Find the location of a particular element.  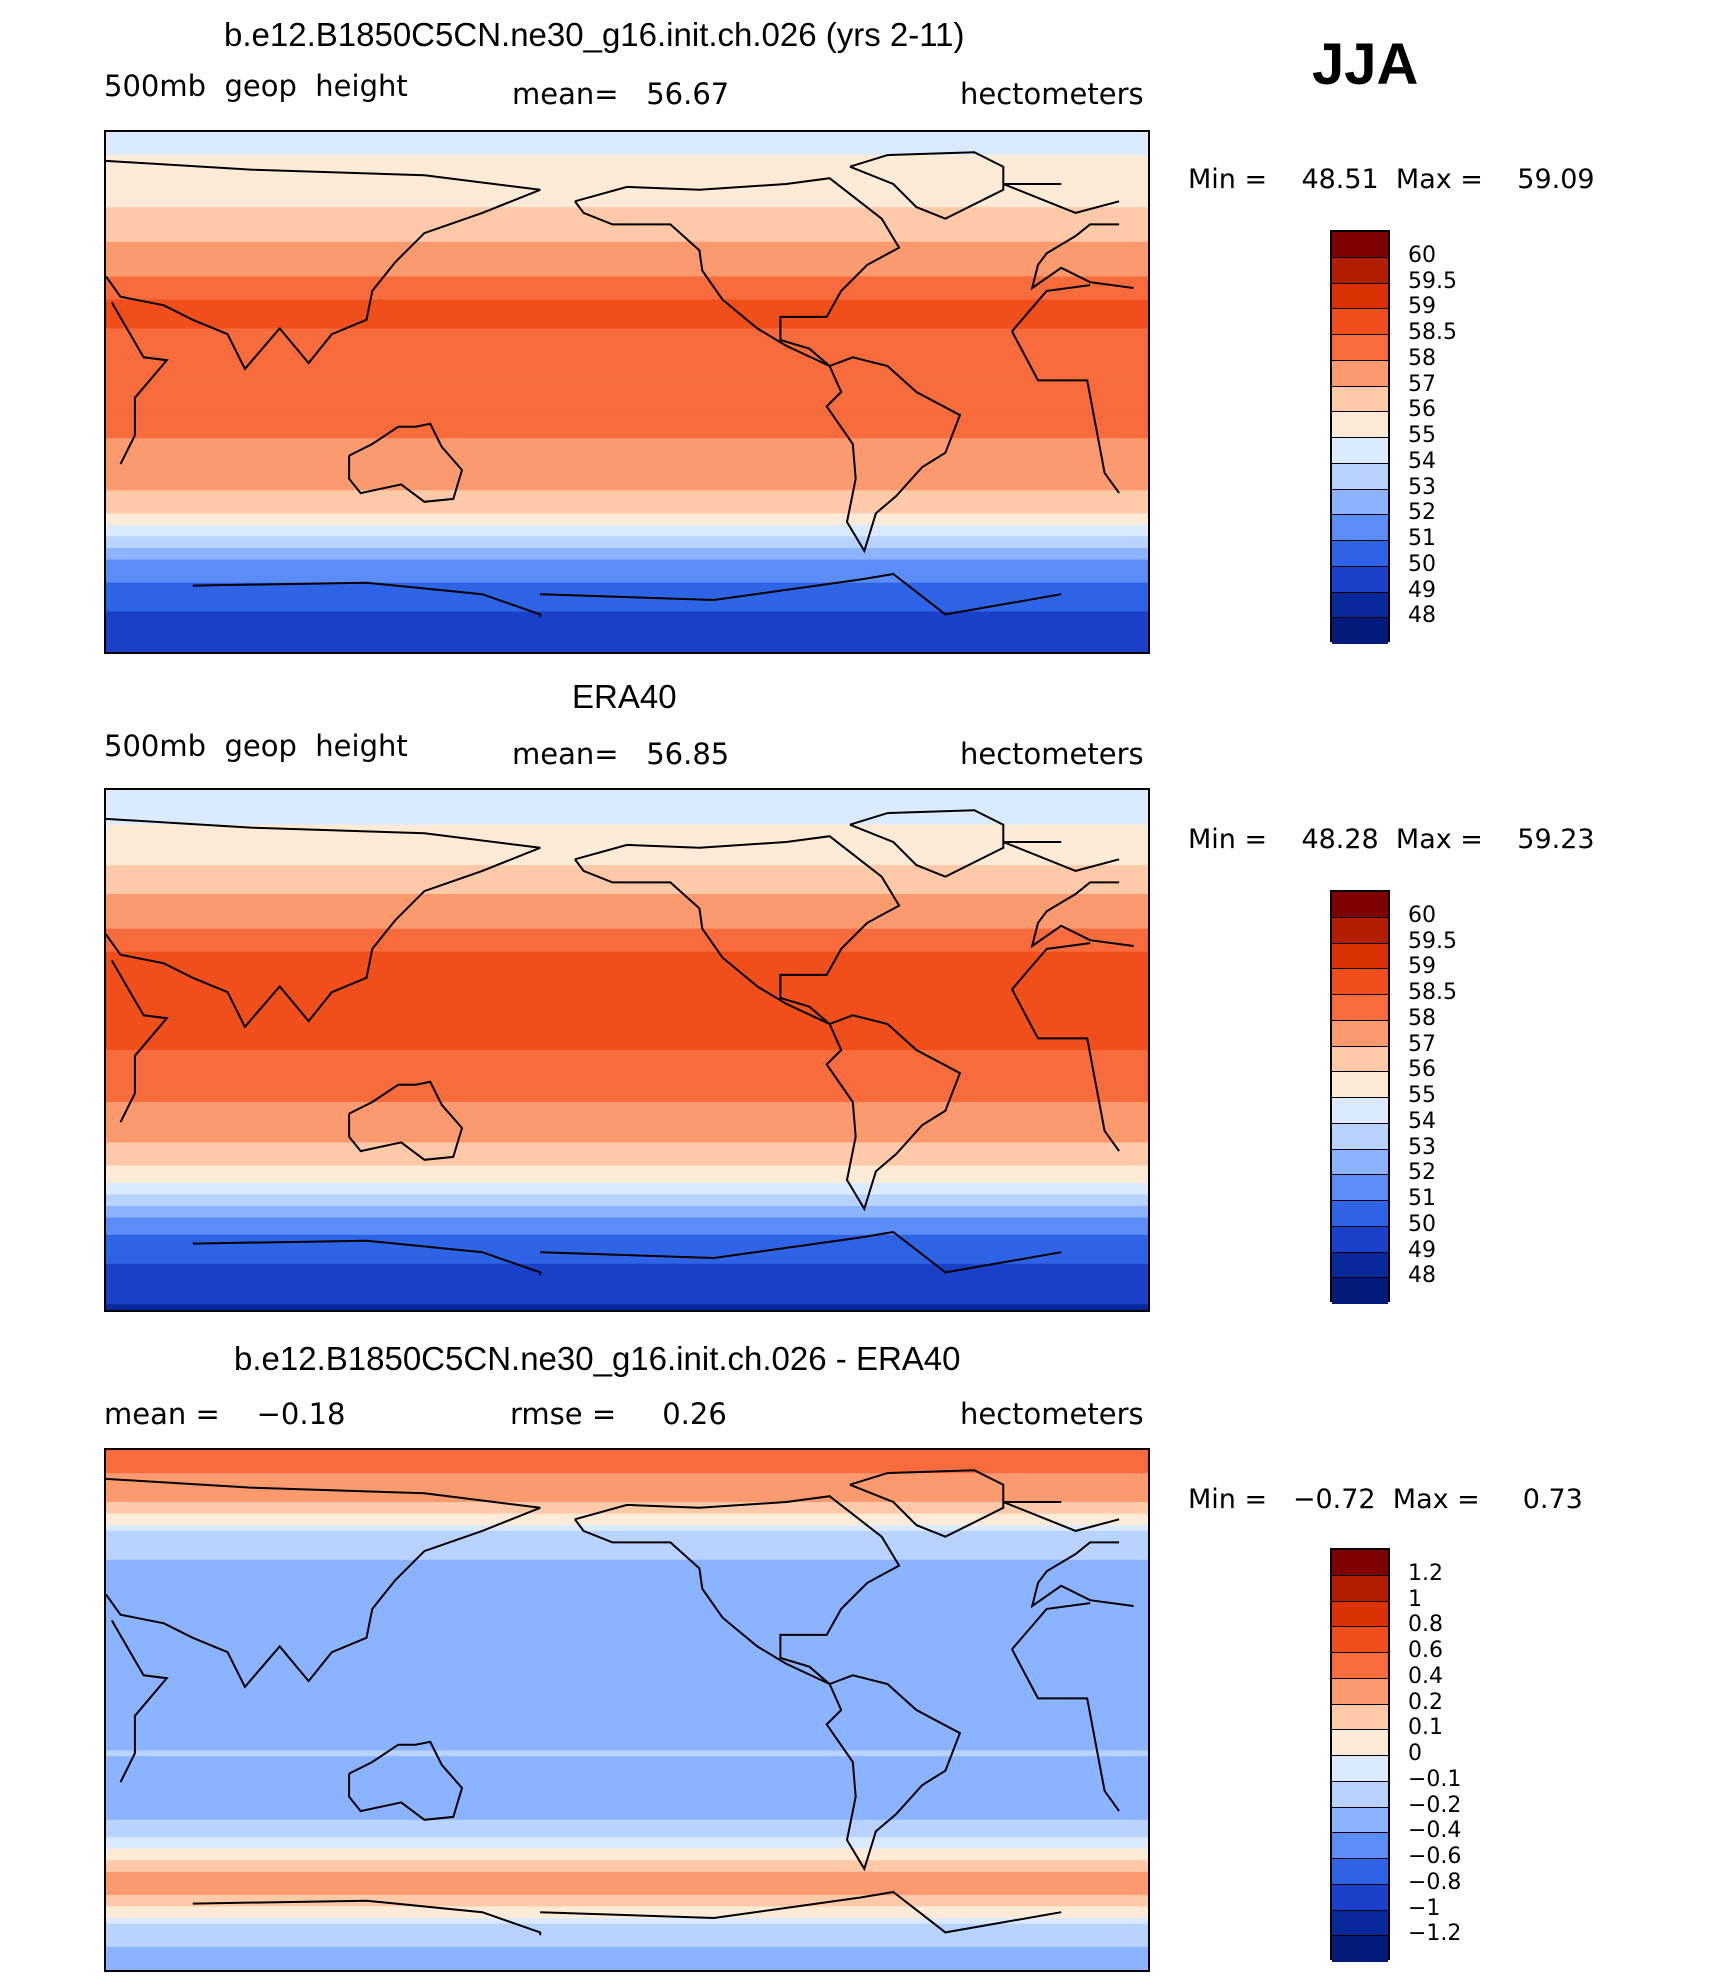

colorbar-label: −0.8 is located at coordinates (1435, 1882).